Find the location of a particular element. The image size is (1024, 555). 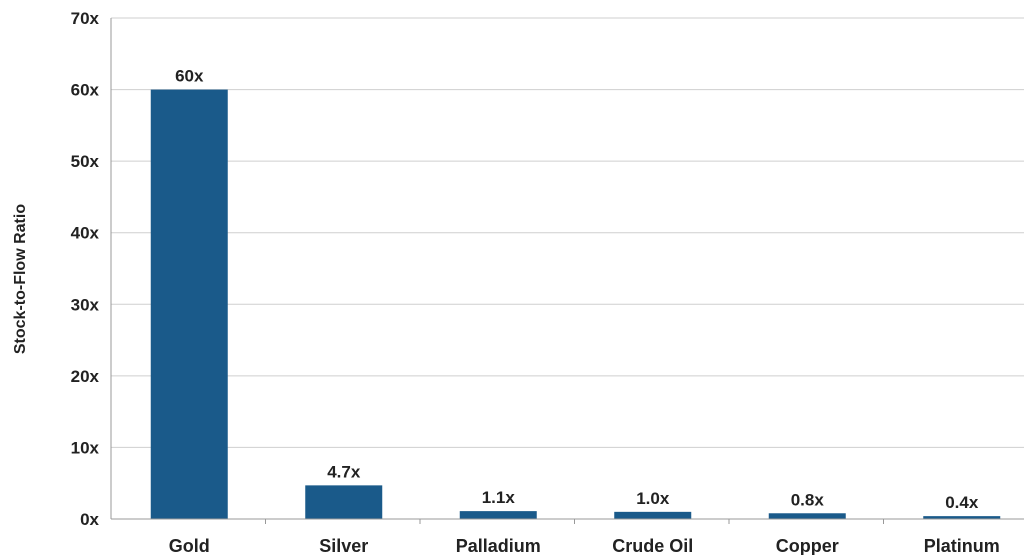

y-tick-label: 20x is located at coordinates (85, 376).